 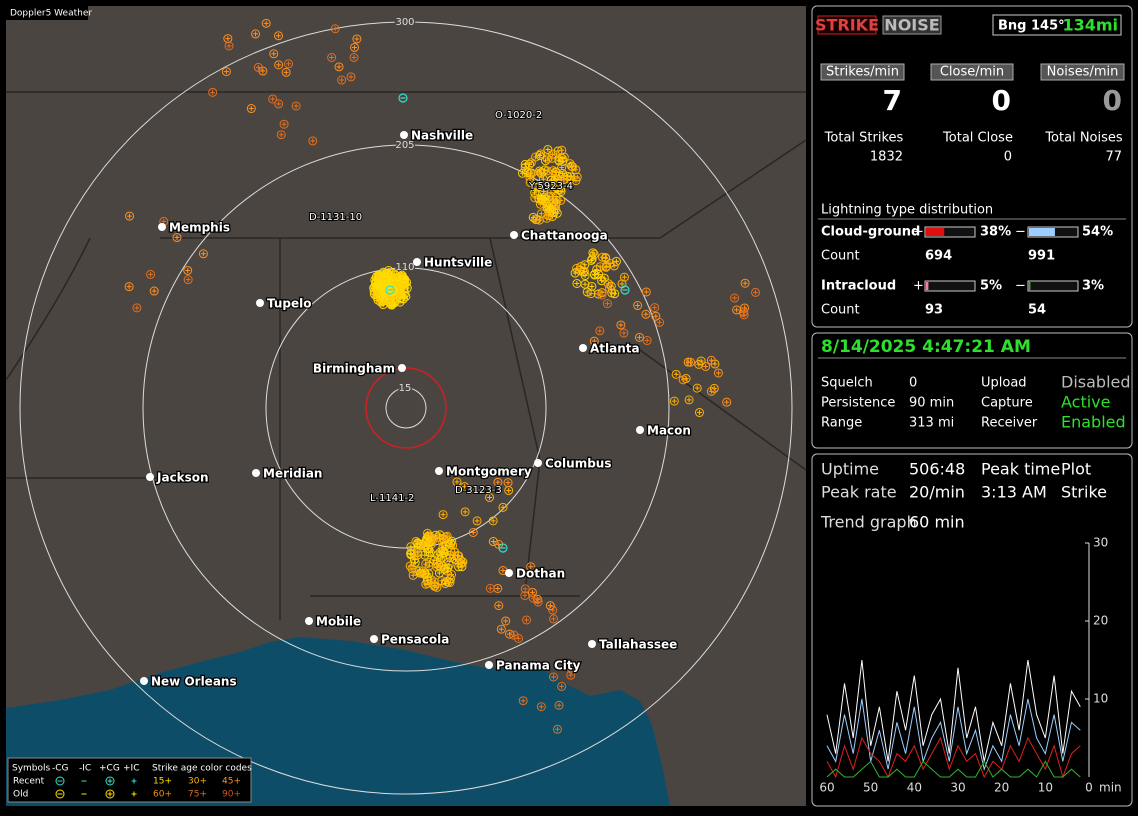 I want to click on map-title: Doppler5 Weather, so click(x=51, y=14).